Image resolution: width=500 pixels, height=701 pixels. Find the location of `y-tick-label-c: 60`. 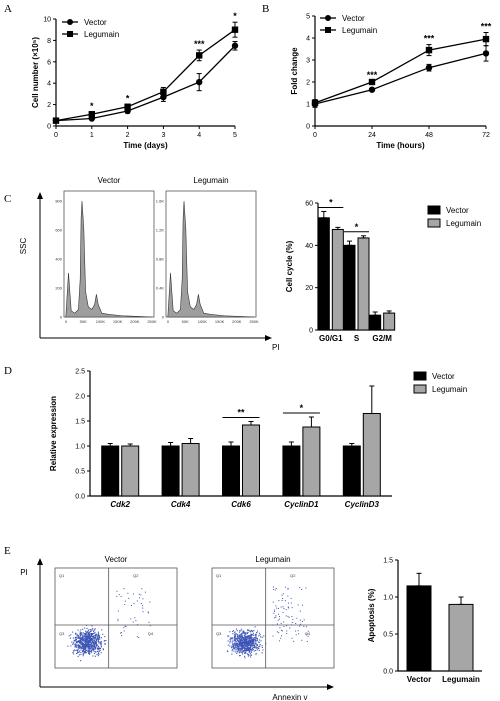

y-tick-label-c: 60 is located at coordinates (309, 204).